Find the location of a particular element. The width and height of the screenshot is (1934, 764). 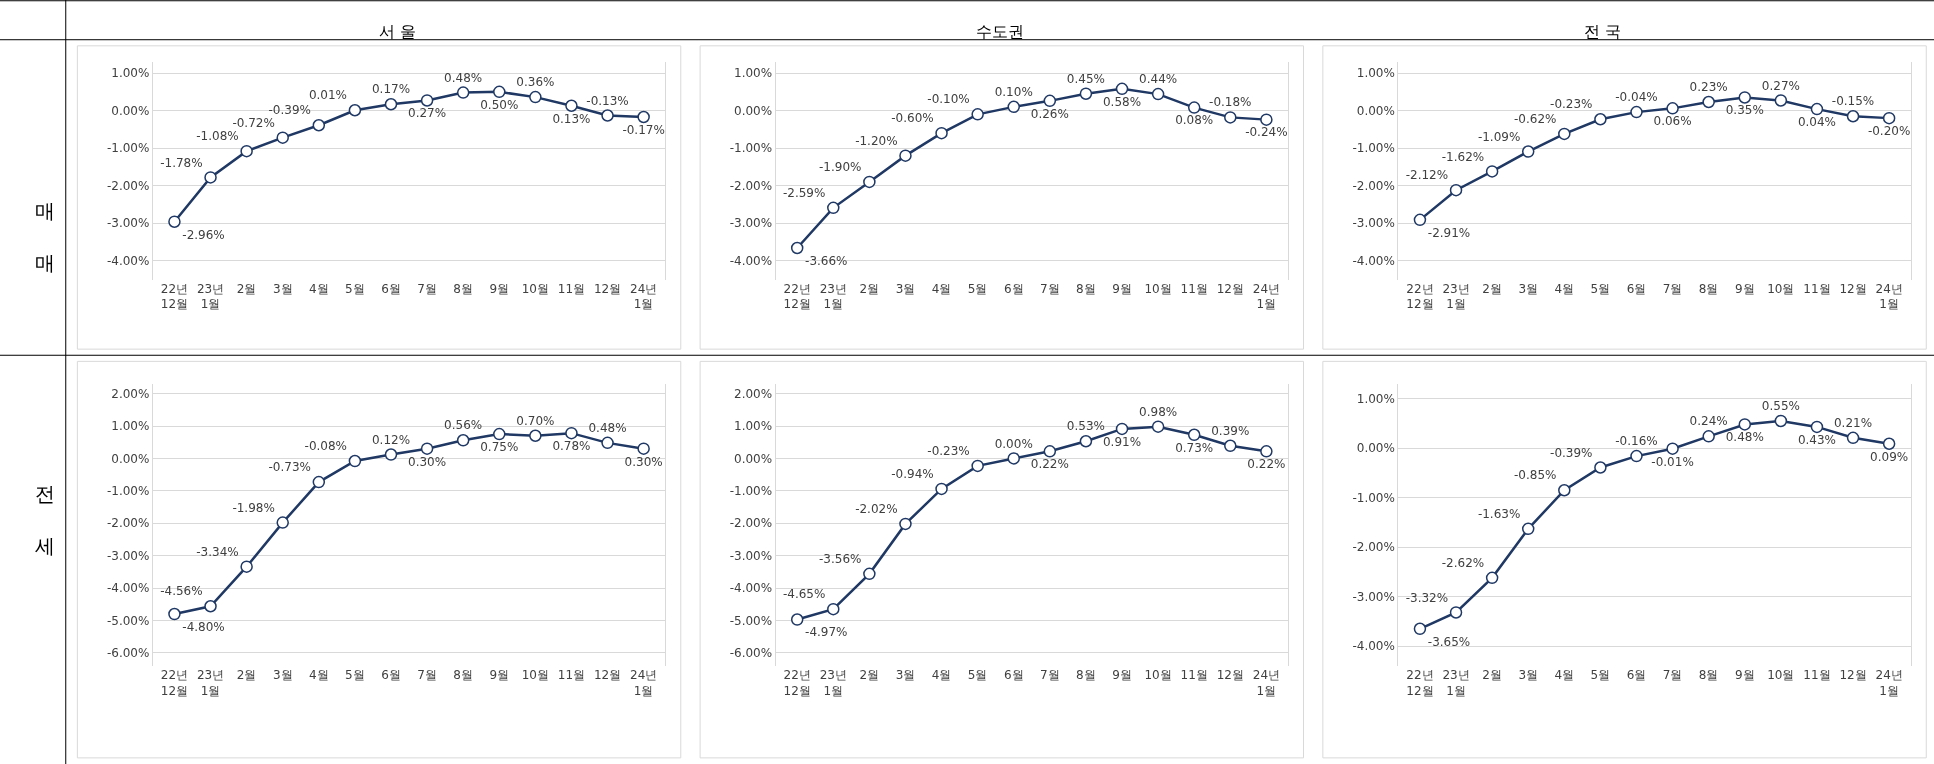

data-label: -2.91% is located at coordinates (1449, 232).